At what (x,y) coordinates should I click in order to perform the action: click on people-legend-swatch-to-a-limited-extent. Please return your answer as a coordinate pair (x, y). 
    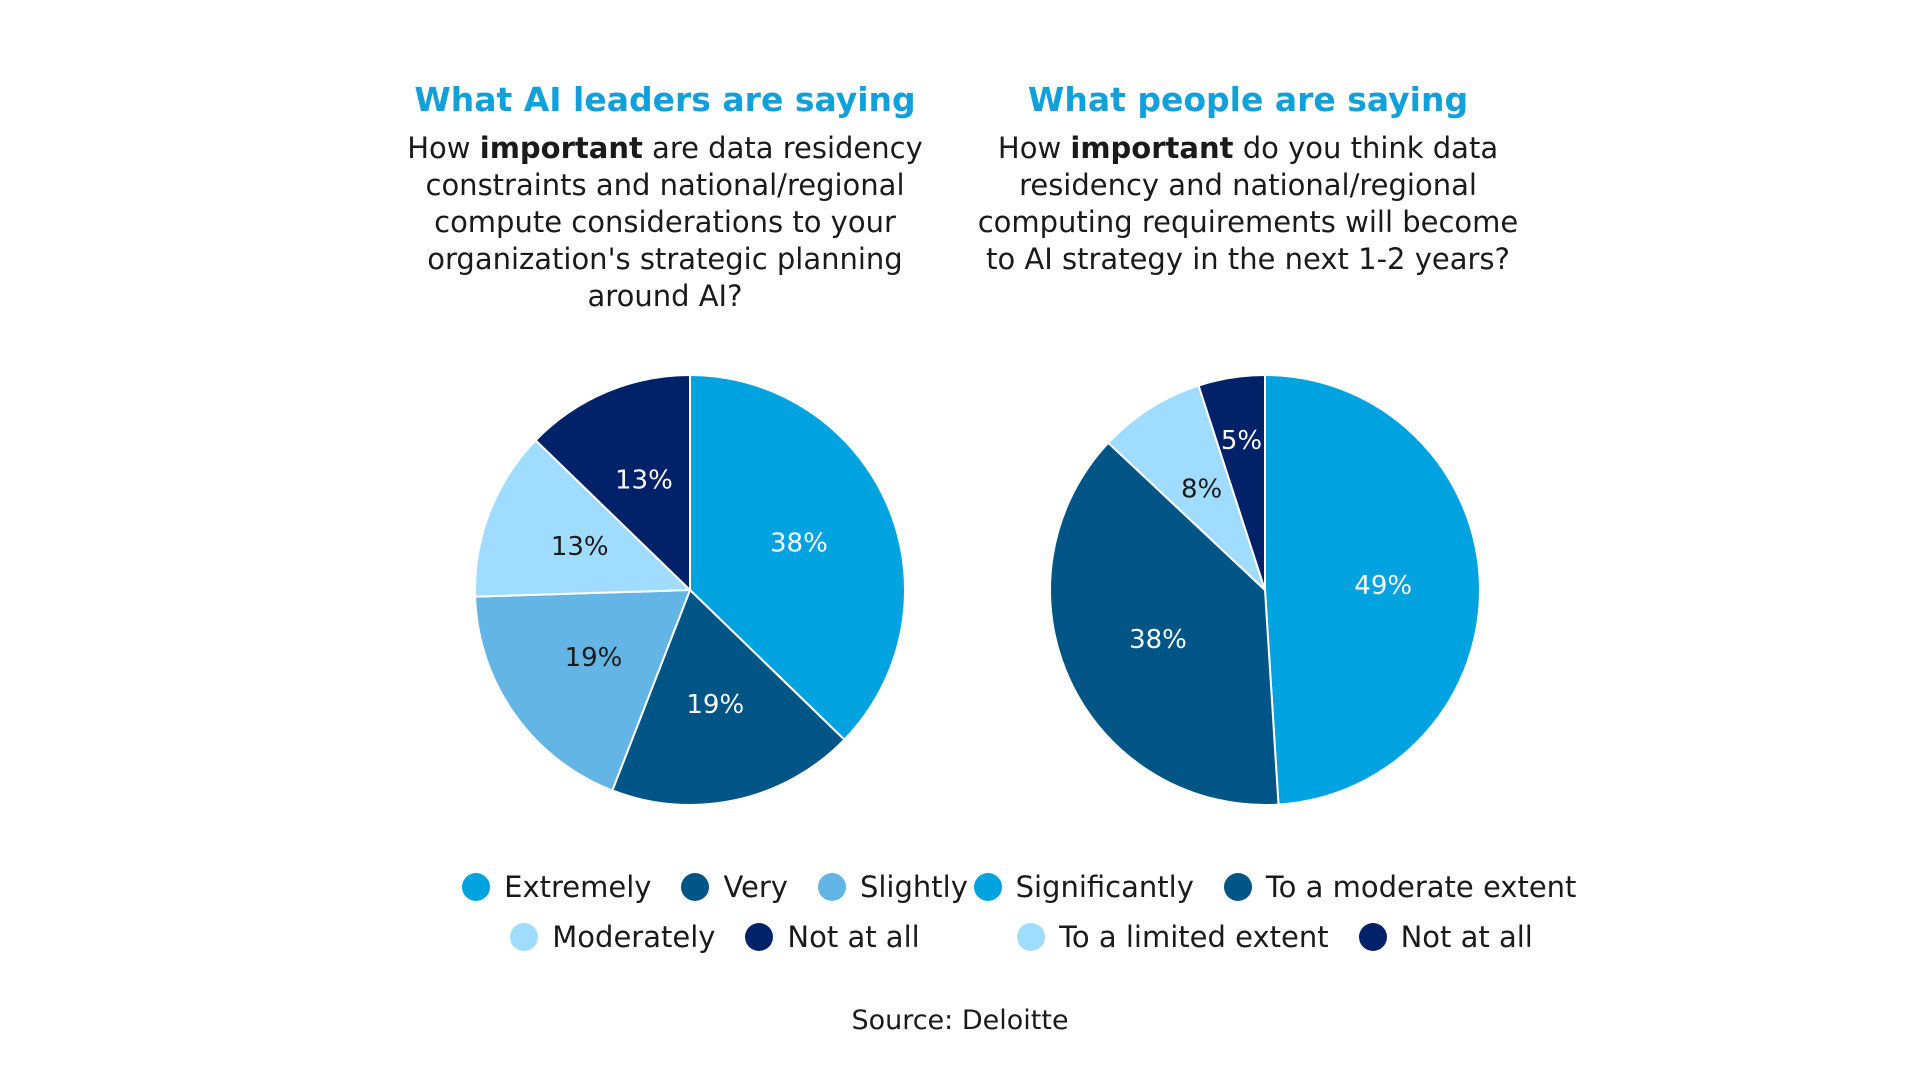
    Looking at the image, I should click on (1031, 937).